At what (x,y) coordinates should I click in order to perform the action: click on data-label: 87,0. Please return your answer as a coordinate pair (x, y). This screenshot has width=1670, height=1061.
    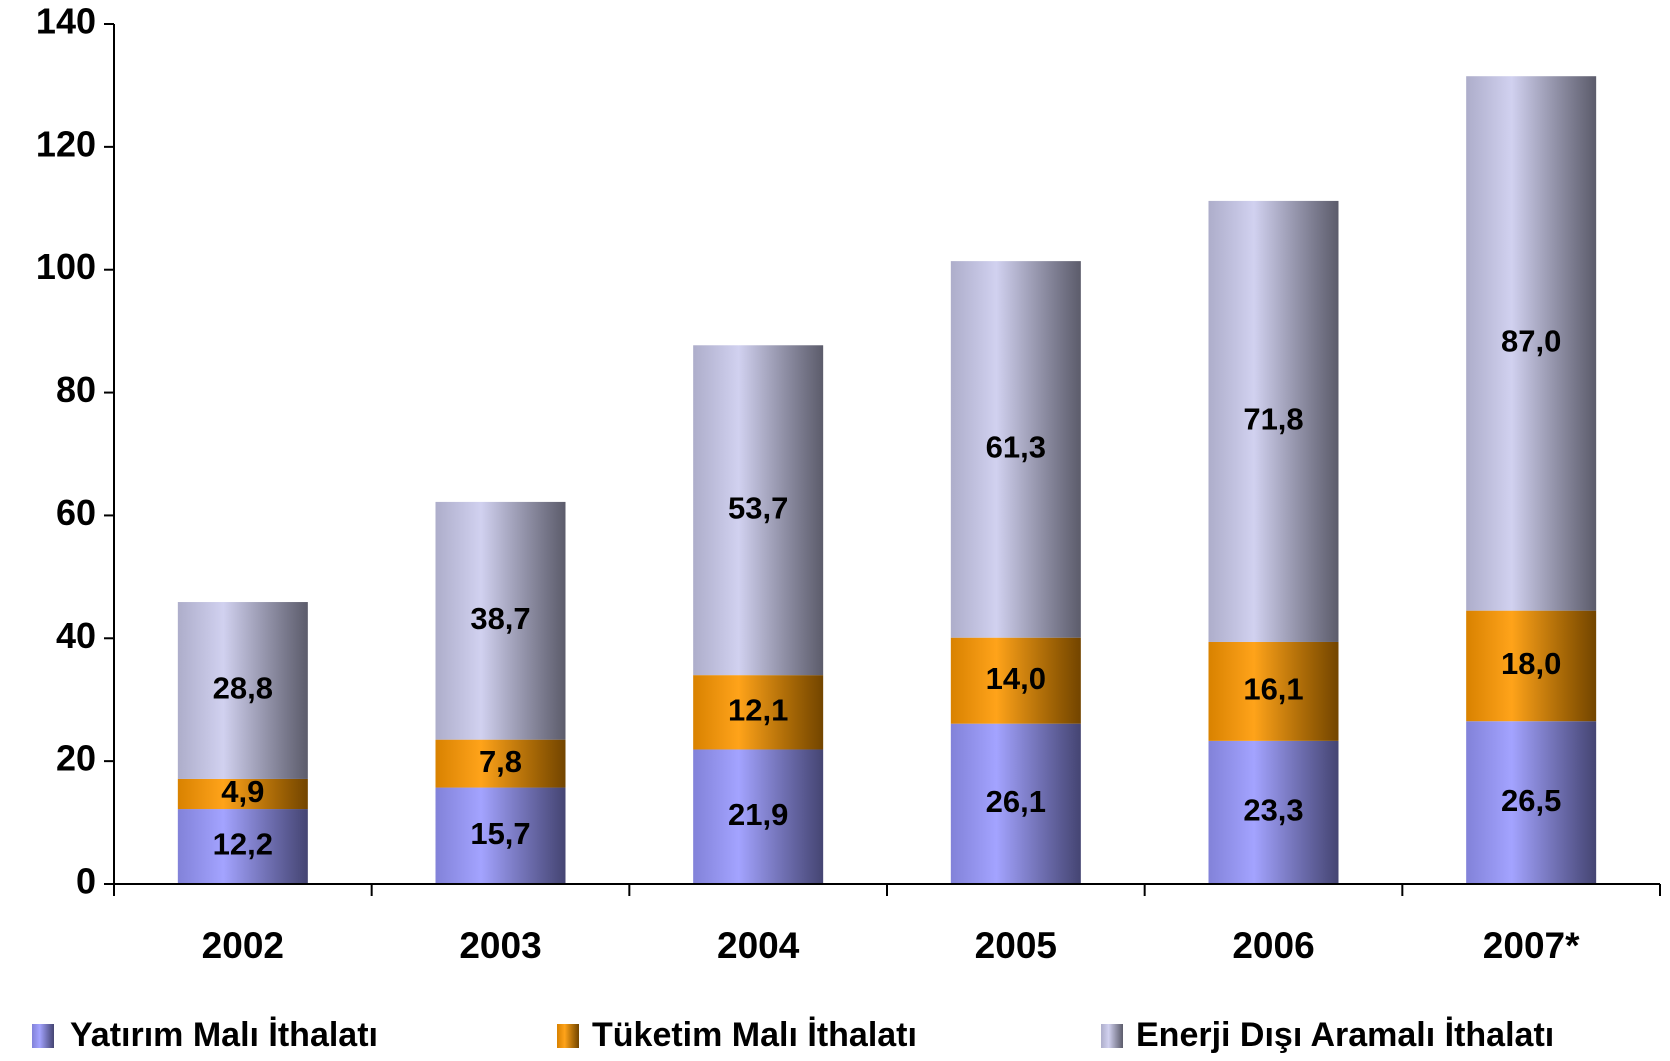
    Looking at the image, I should click on (1531, 341).